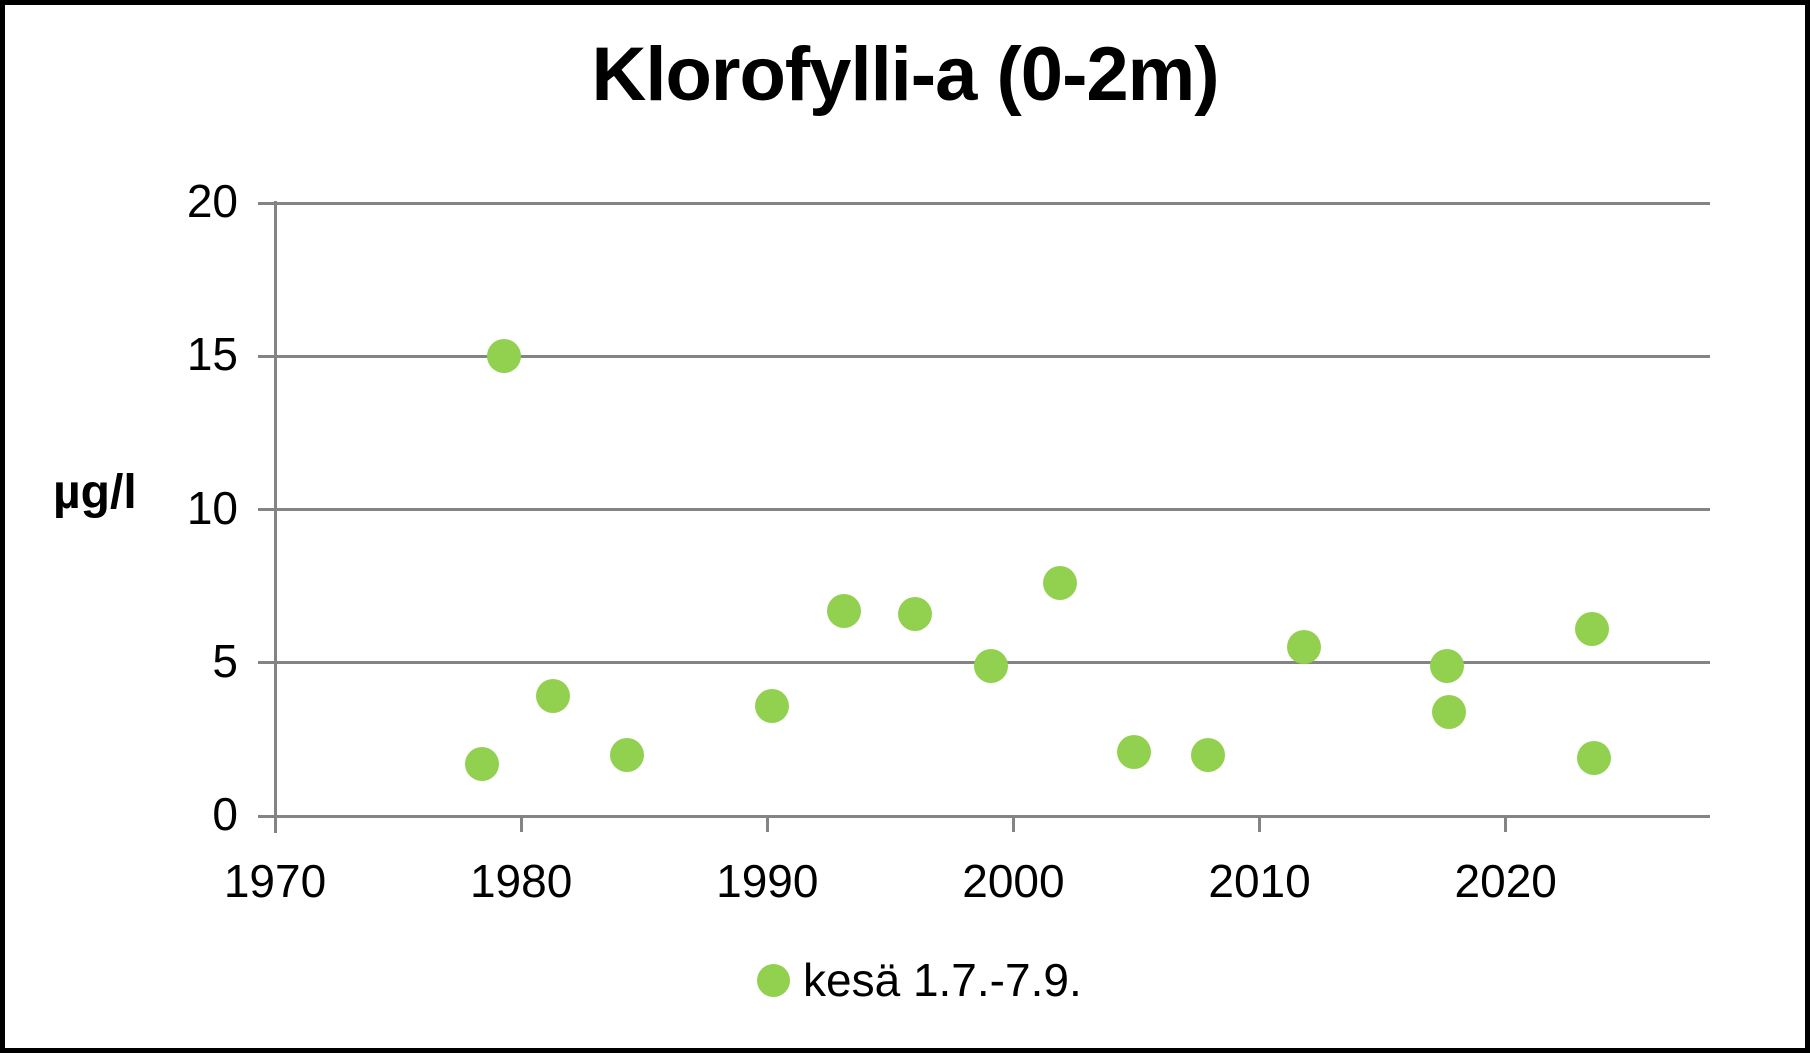 This screenshot has height=1053, width=1810. I want to click on legend-label: kesä 1.7.-7.9., so click(942, 980).